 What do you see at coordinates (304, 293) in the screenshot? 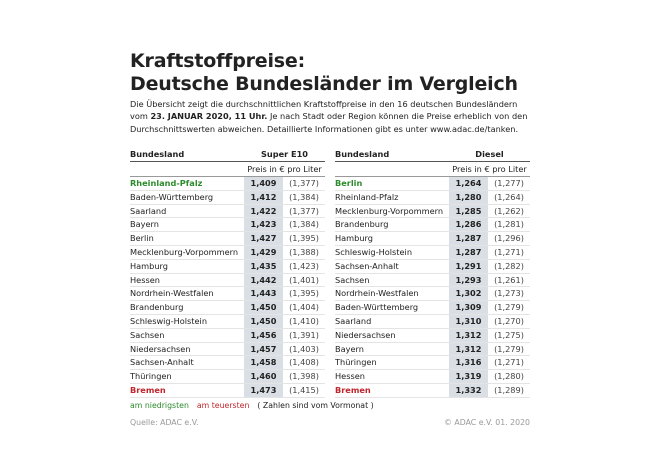
I see `previous-price: (1,395)` at bounding box center [304, 293].